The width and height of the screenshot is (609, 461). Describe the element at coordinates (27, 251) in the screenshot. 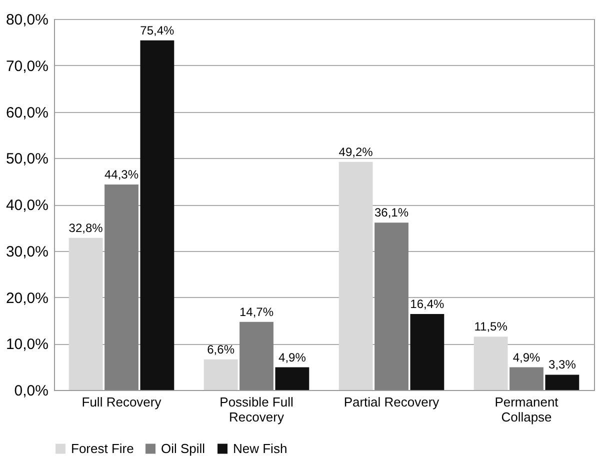

I see `y-tick-label: 30,0%` at that location.